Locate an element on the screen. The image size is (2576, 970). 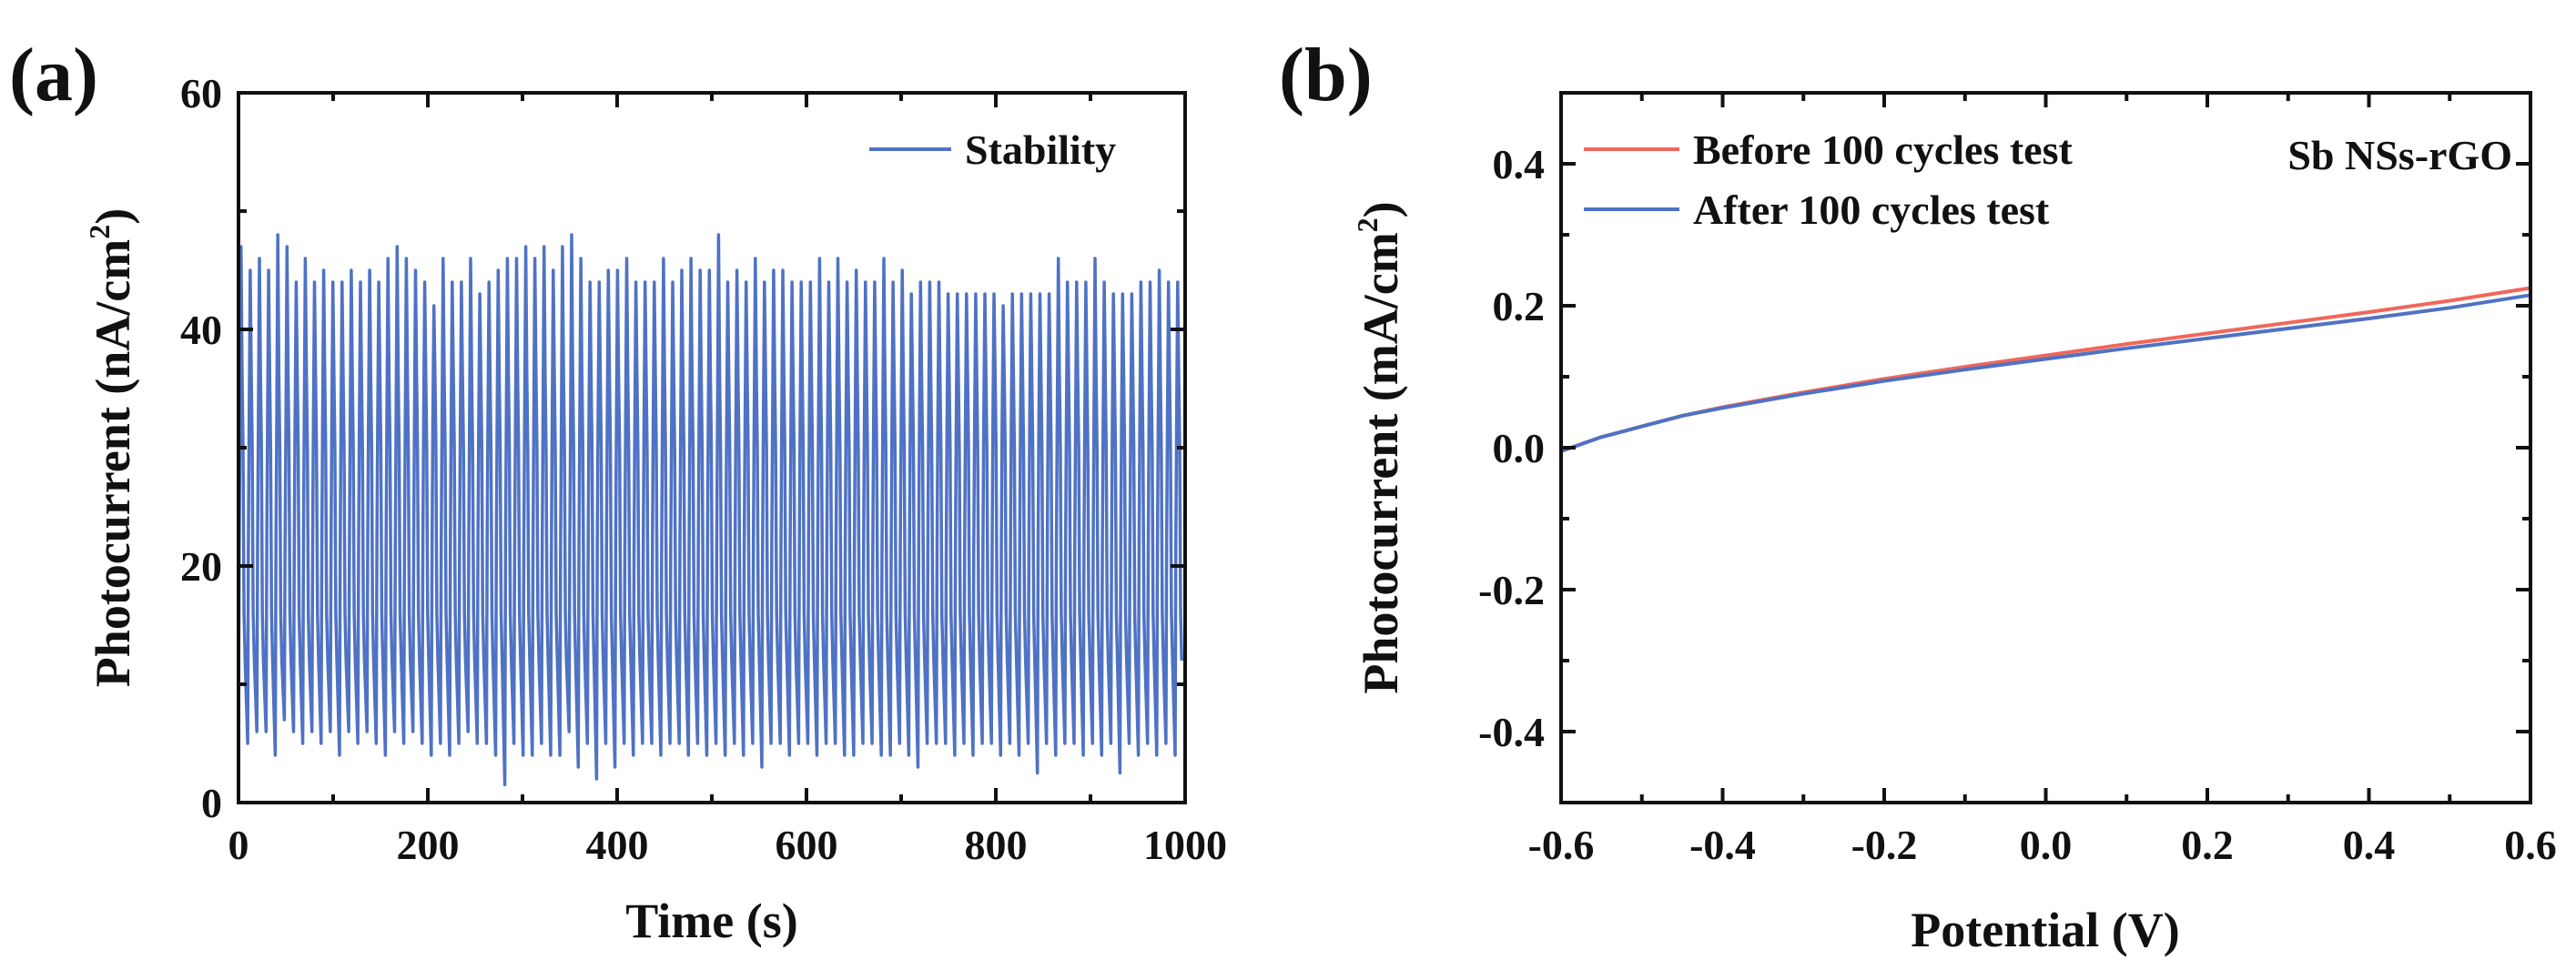
panel-a-ylabel: Photocurrent (nA/cm2) is located at coordinates (111, 448).